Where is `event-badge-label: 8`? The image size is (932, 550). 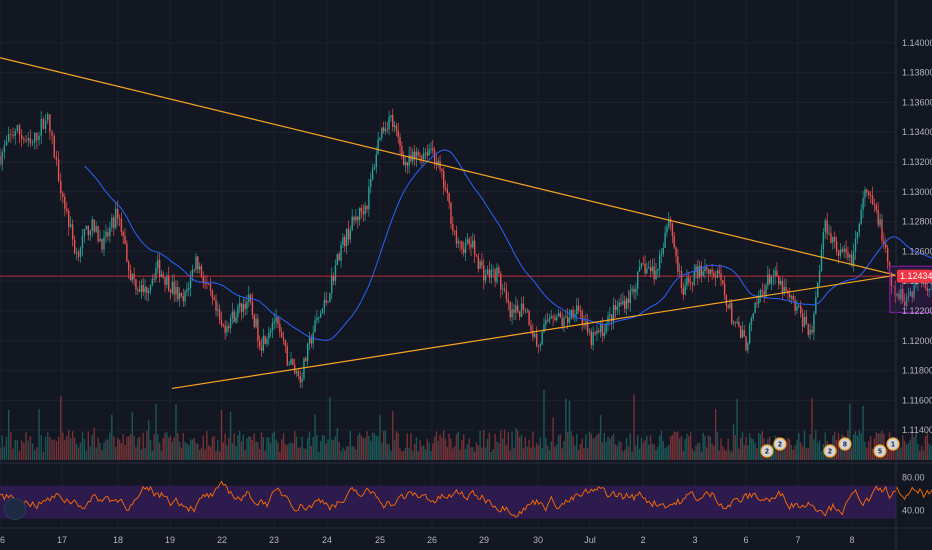 event-badge-label: 8 is located at coordinates (845, 445).